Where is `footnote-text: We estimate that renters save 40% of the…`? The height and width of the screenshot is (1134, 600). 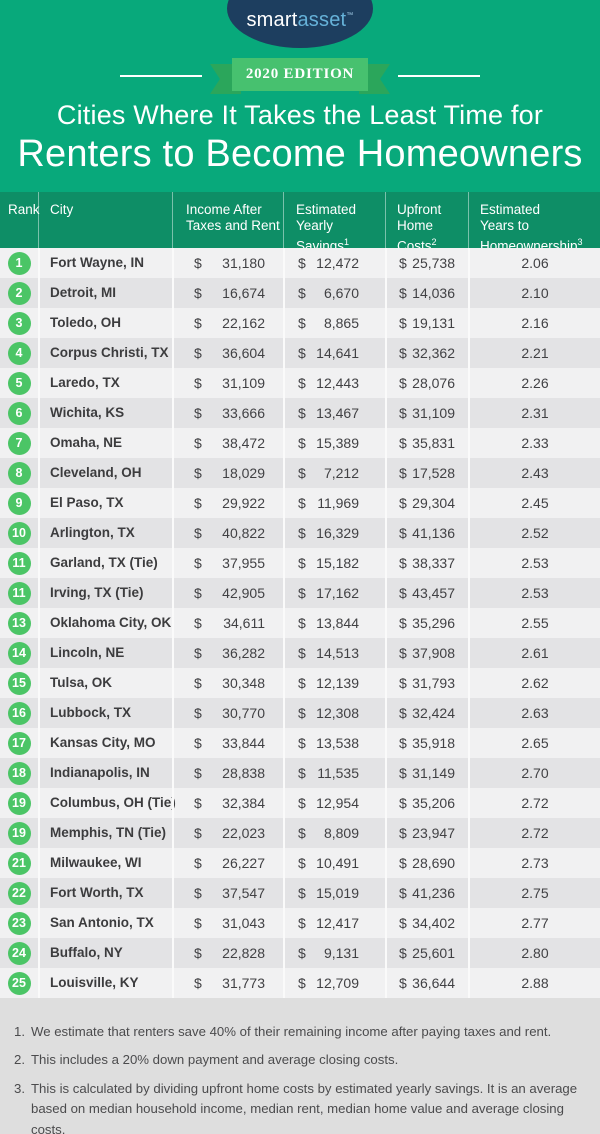 footnote-text: We estimate that renters save 40% of the… is located at coordinates (291, 1031).